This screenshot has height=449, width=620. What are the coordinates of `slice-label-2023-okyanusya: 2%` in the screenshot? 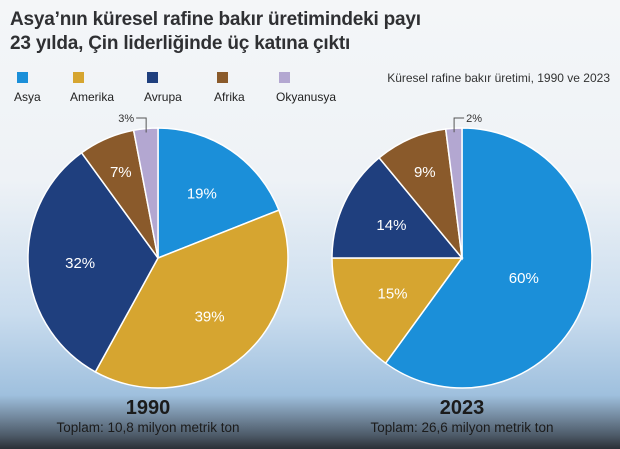 It's located at (474, 119).